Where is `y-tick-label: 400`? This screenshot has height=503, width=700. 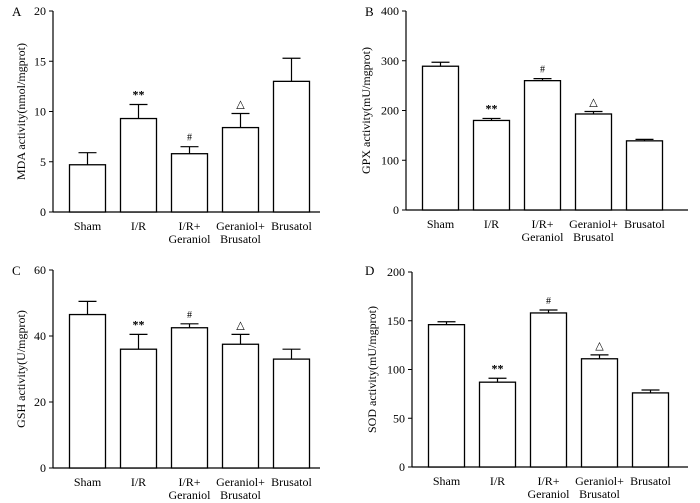 y-tick-label: 400 is located at coordinates (390, 11).